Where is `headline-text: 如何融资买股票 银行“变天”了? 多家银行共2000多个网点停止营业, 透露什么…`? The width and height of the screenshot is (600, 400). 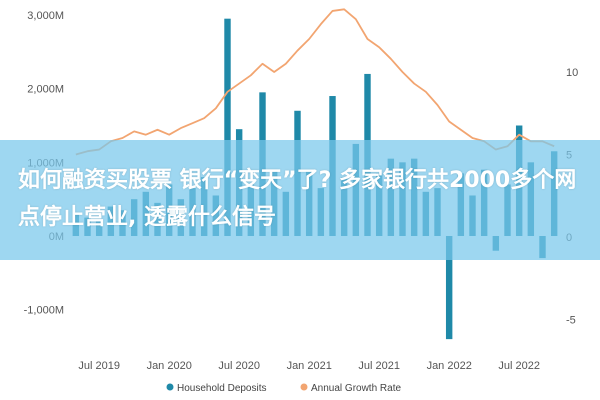
headline-text: 如何融资买股票 银行“变天”了? 多家银行共2000多个网点停止营业, 透露什么… is located at coordinates (297, 199).